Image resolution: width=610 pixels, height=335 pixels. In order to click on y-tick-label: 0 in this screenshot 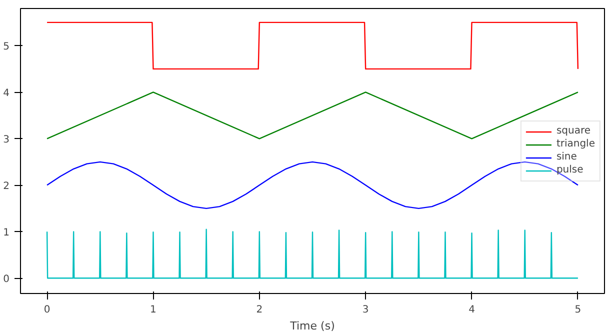, I will do `click(6, 280)`.